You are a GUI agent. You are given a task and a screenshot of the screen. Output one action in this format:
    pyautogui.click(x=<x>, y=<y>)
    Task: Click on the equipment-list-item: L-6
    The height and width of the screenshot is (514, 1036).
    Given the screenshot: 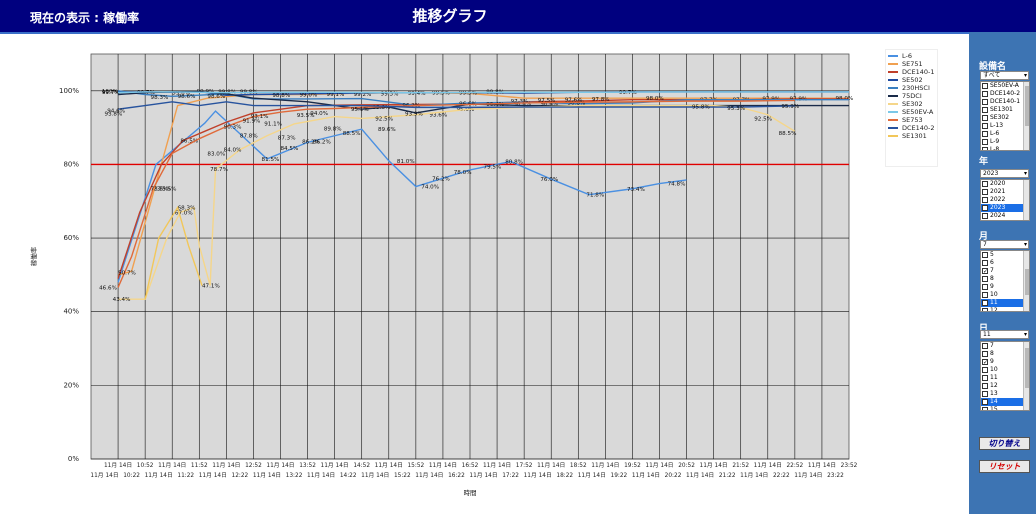 What is the action you would take?
    pyautogui.click(x=1005, y=134)
    